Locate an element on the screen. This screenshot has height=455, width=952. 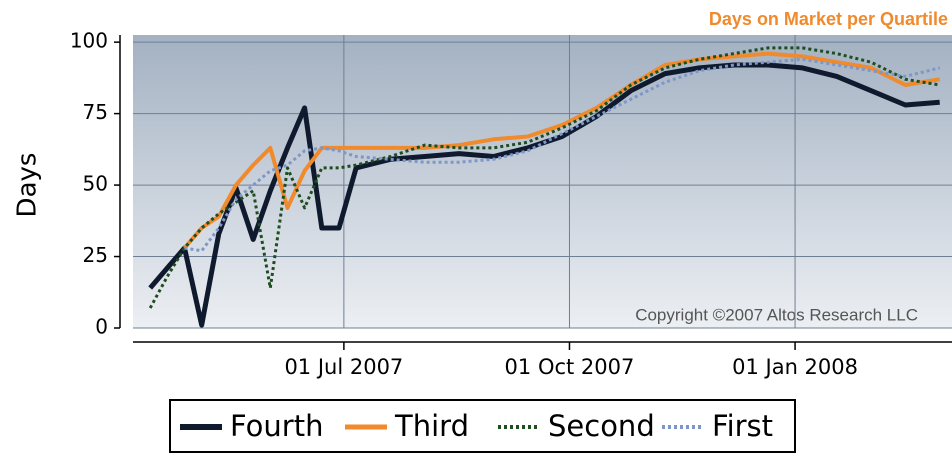
y-tick-label: 0 is located at coordinates (101, 327).